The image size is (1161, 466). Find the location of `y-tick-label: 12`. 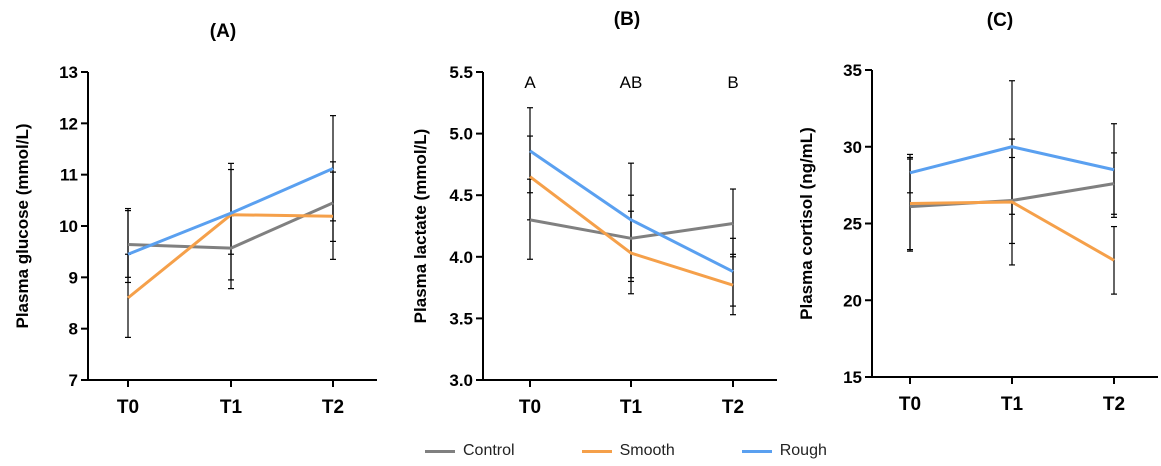

y-tick-label: 12 is located at coordinates (68, 123).